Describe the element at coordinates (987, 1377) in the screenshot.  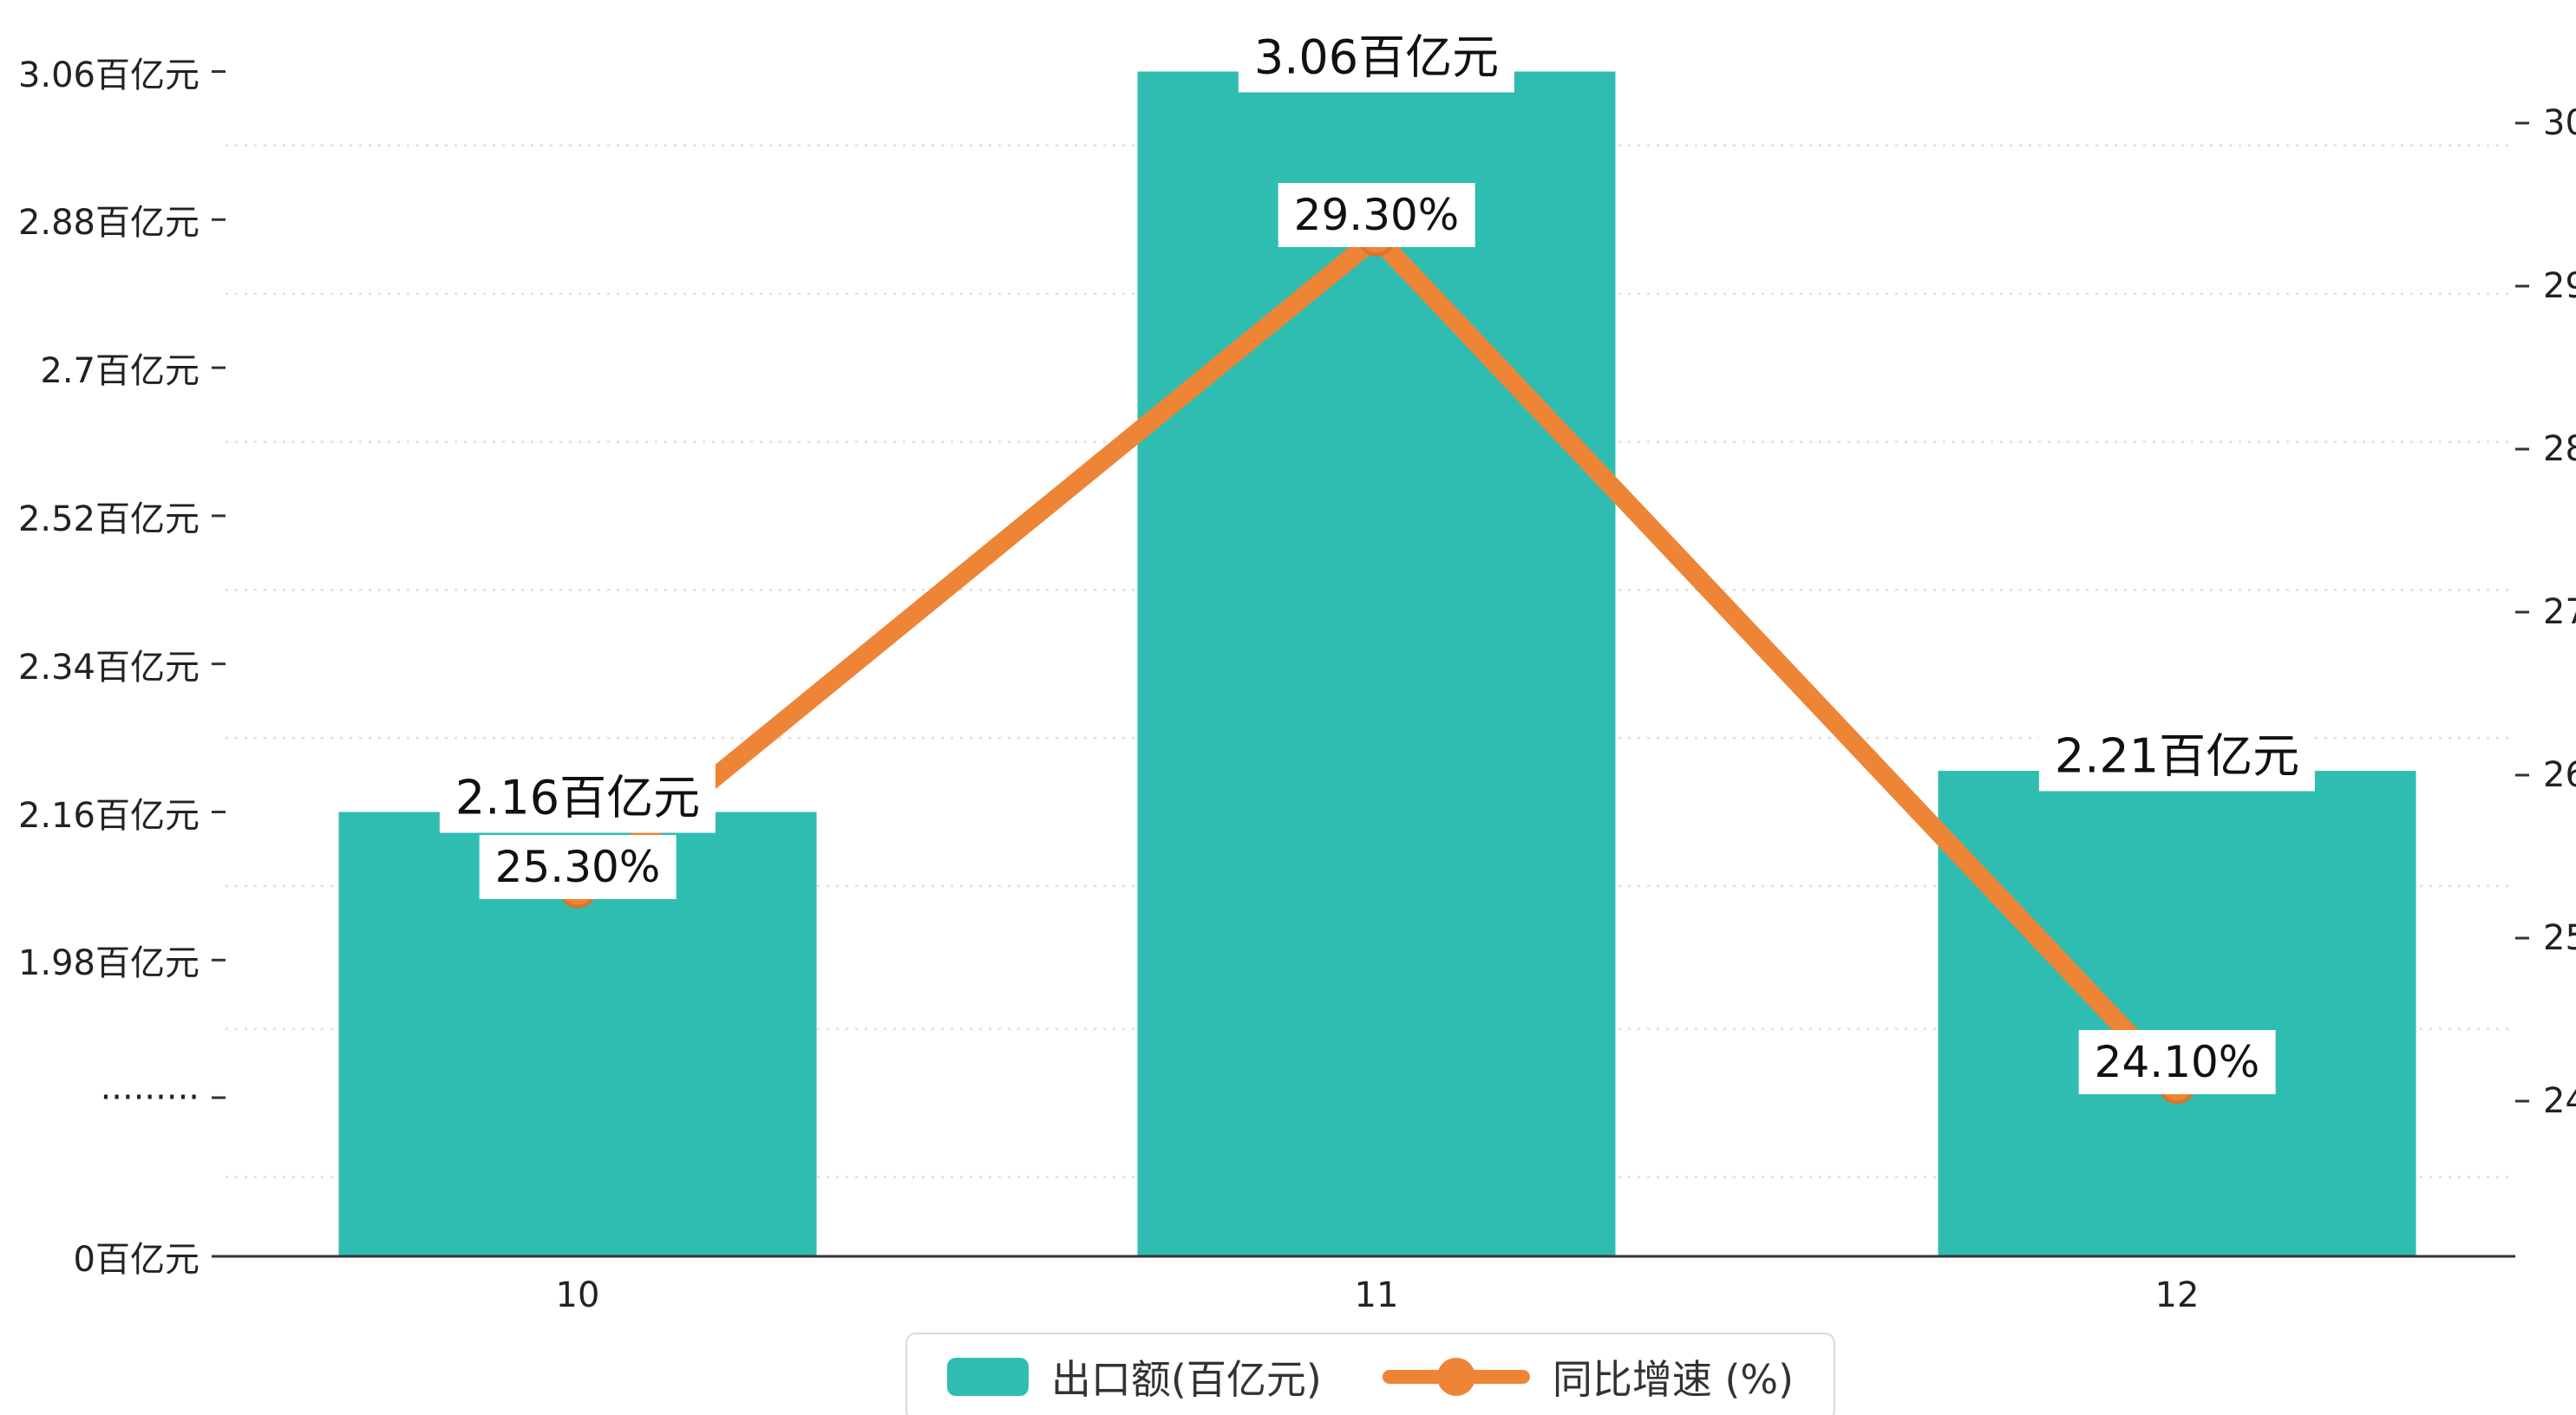
I see `bar-swatch-icon` at that location.